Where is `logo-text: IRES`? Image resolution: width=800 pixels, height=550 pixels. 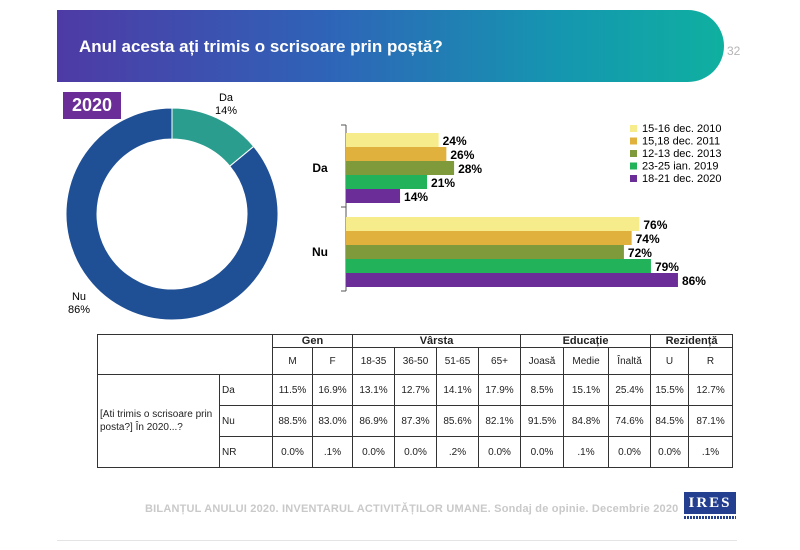
logo-text: IRES is located at coordinates (710, 503).